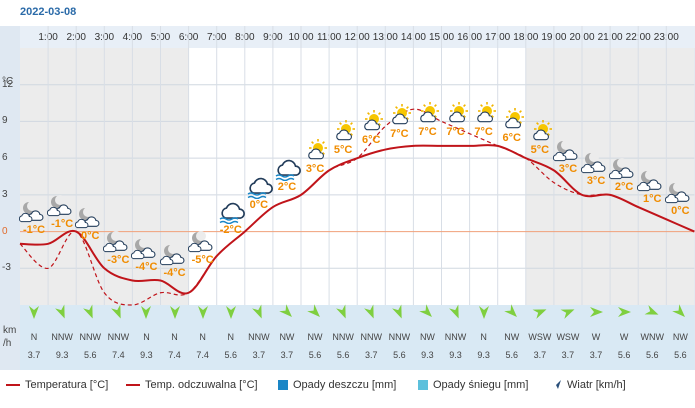 Image resolution: width=695 pixels, height=408 pixels. I want to click on temperature-label: 1°C, so click(652, 199).